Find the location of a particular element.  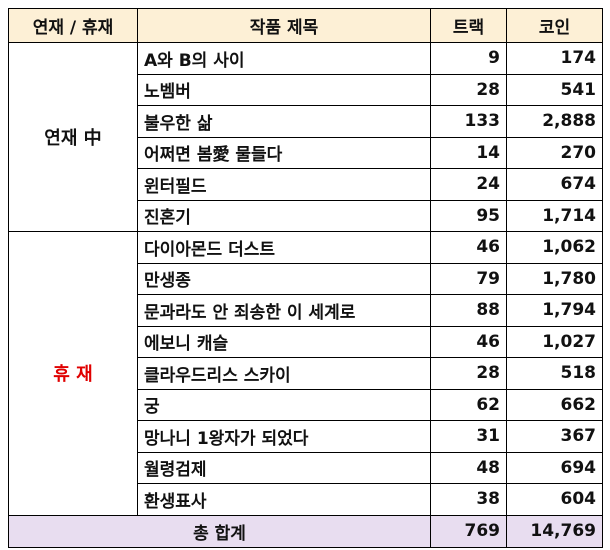

total-row: 총 합계 769 14,769 is located at coordinates (305, 531).